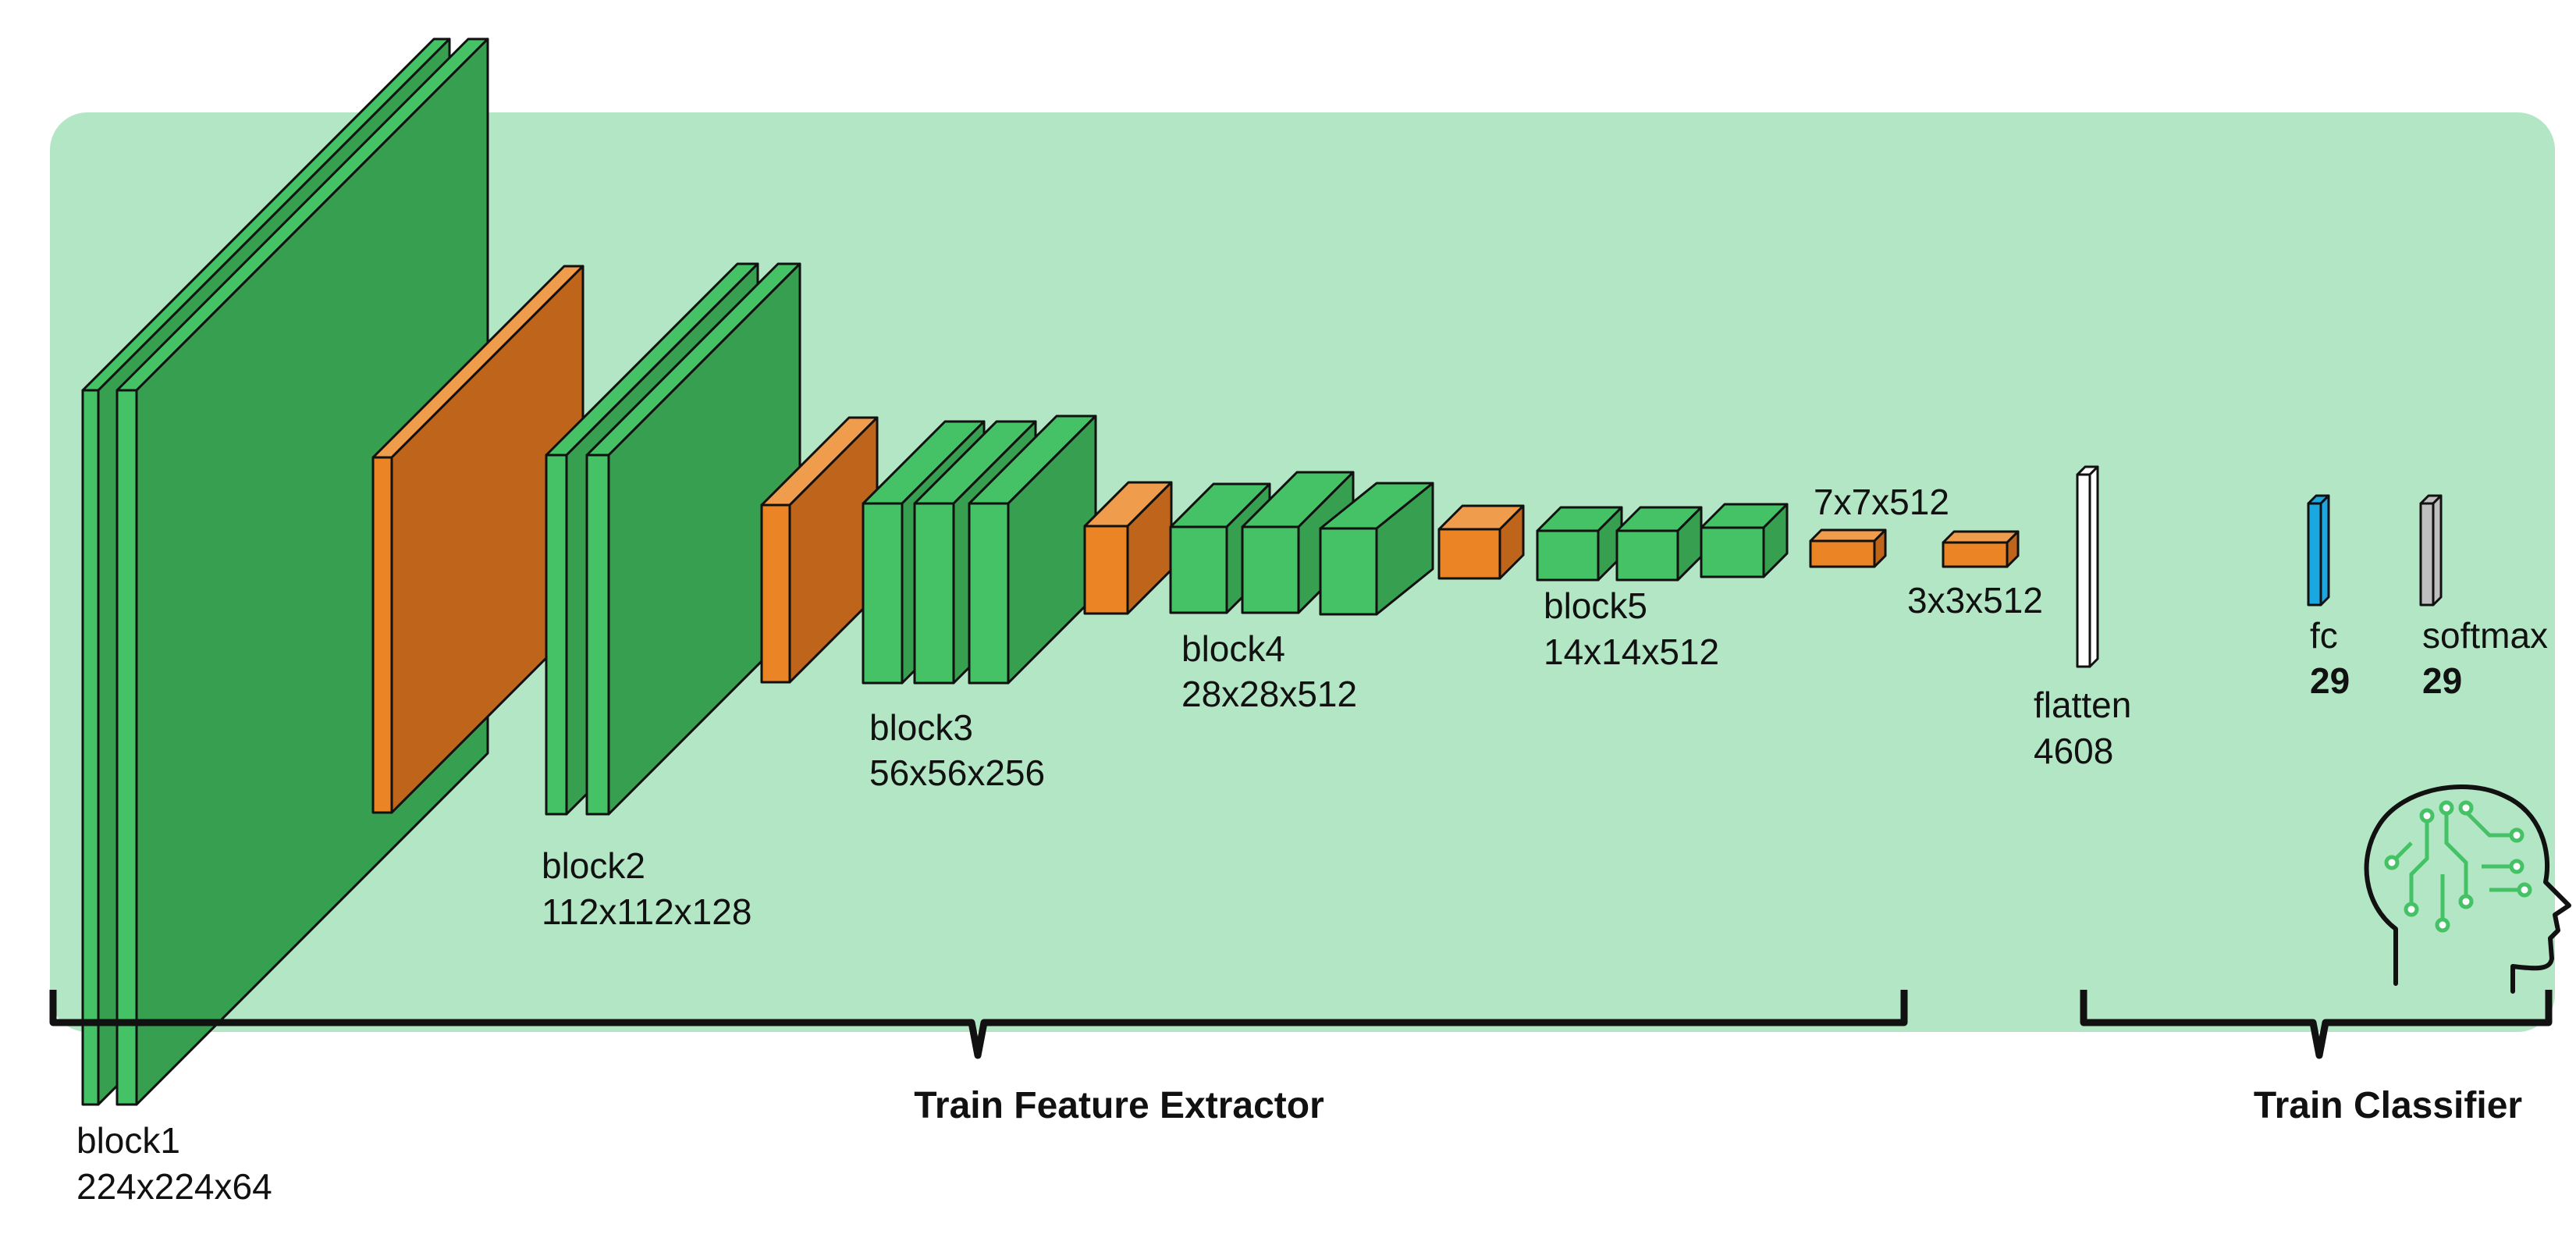  What do you see at coordinates (2318, 550) in the screenshot?
I see `fc-layer` at bounding box center [2318, 550].